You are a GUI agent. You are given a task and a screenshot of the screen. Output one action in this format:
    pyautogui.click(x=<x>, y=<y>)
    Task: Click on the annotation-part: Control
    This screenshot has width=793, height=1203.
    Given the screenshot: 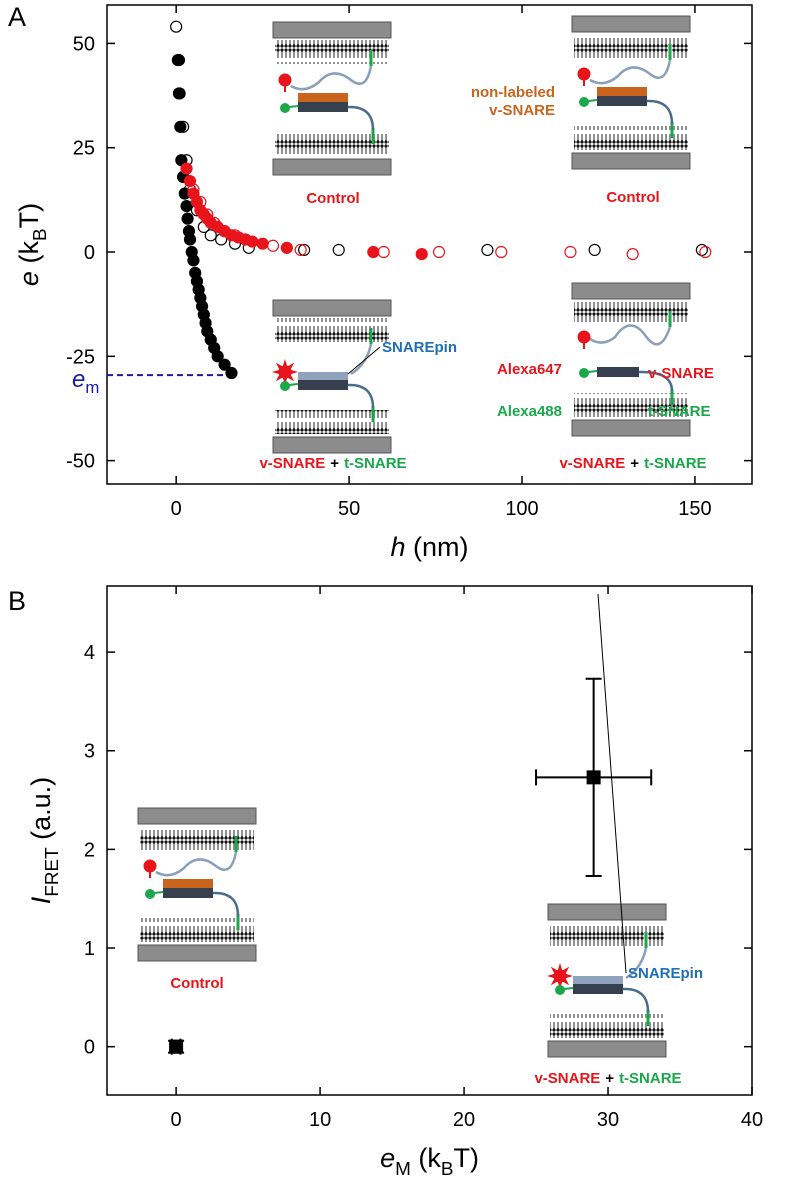 What is the action you would take?
    pyautogui.click(x=332, y=198)
    